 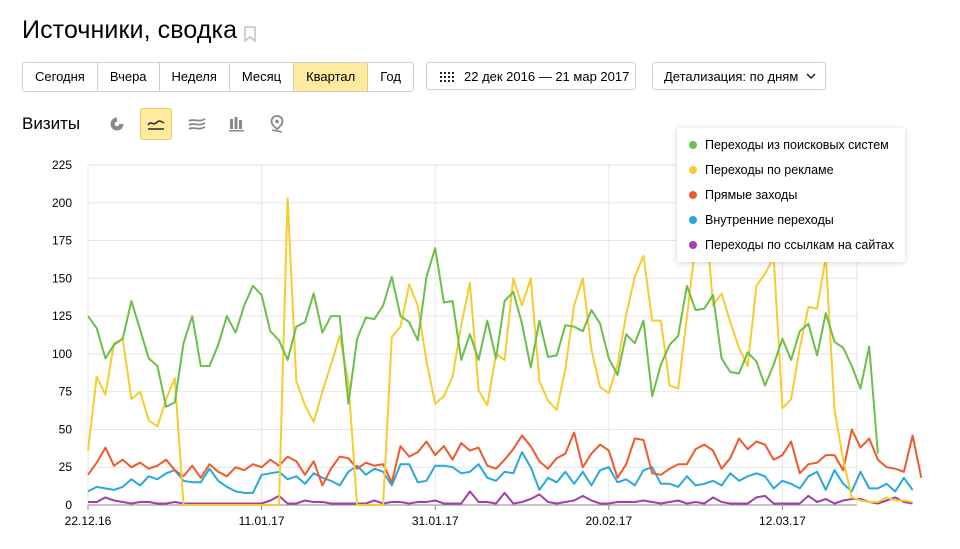 I want to click on y-tick-label: 150, so click(x=62, y=278).